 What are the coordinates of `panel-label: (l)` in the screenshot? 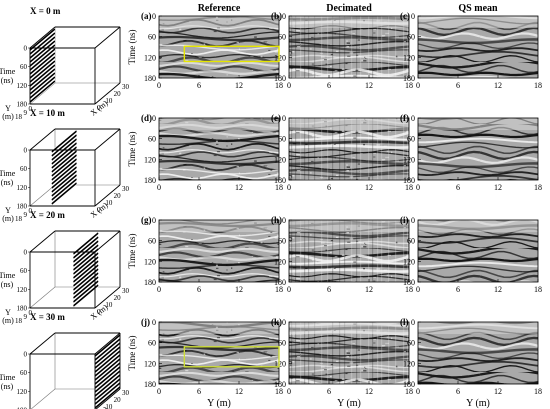 It's located at (404, 322).